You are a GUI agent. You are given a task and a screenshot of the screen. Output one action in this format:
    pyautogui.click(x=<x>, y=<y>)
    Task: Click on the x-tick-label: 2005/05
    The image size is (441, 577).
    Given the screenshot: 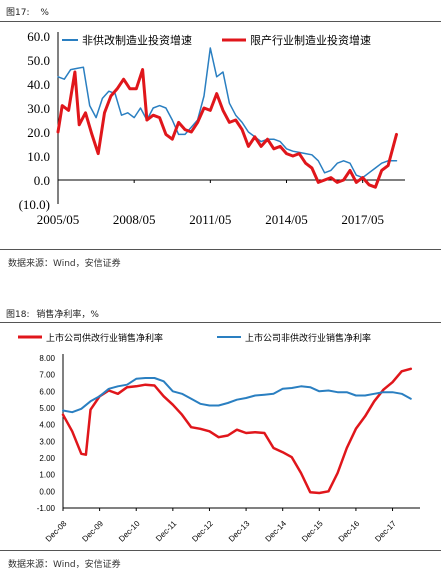 What is the action you would take?
    pyautogui.click(x=58, y=219)
    